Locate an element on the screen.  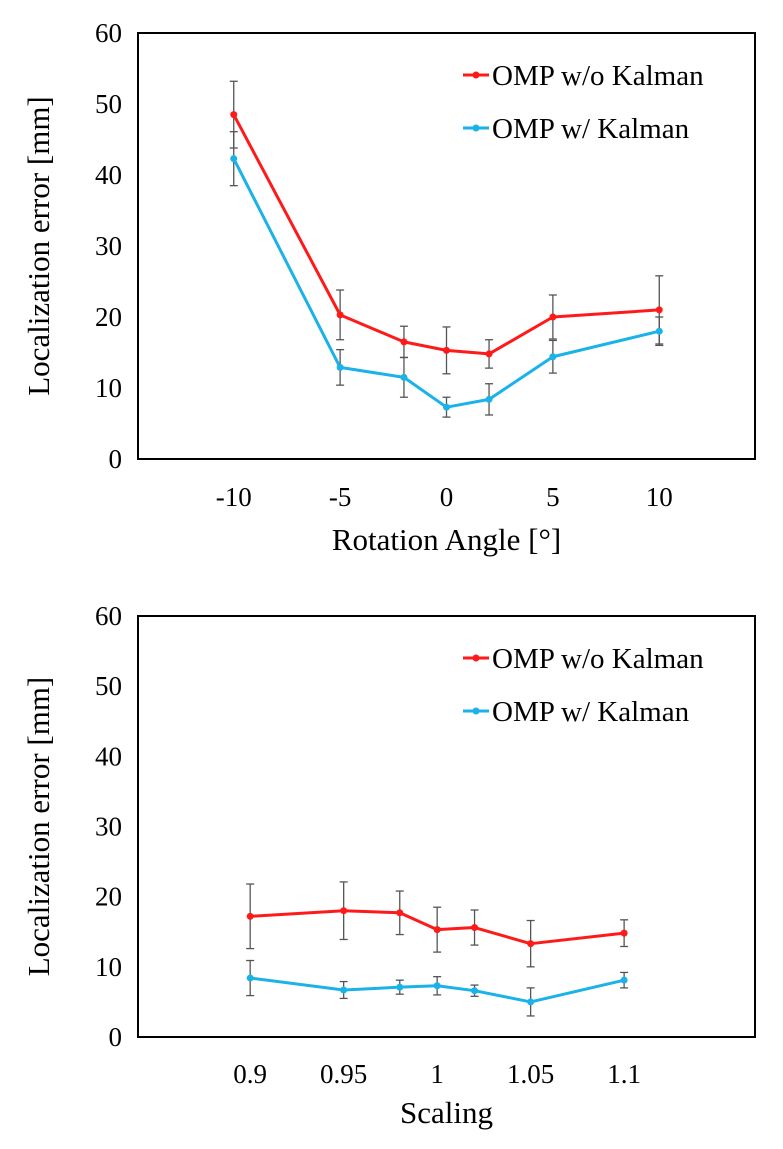
x-axis-title: Rotation Angle [°] is located at coordinates (446, 539).